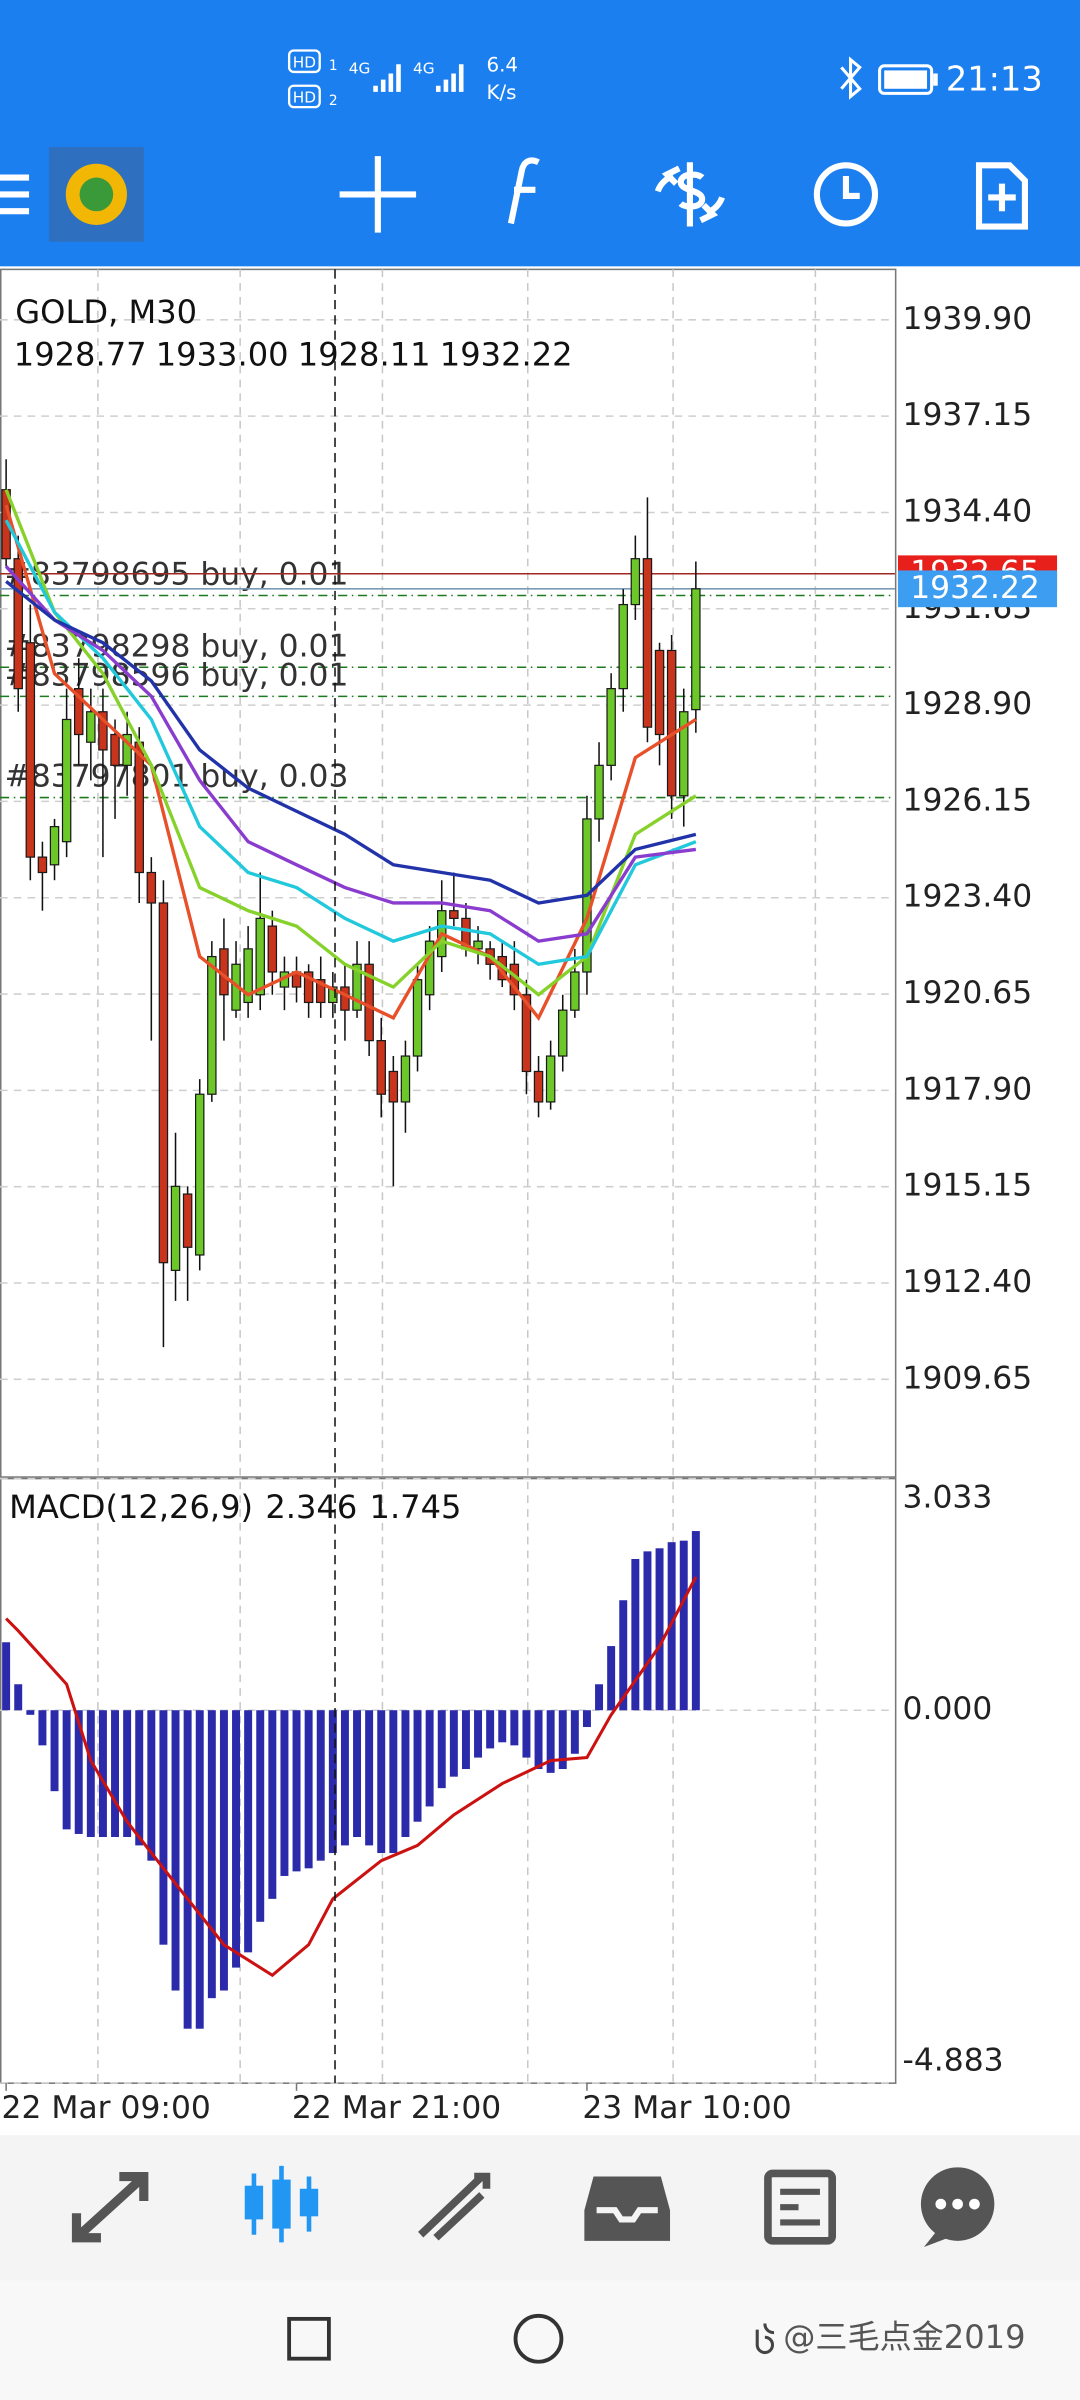 This screenshot has width=1080, height=2400. Describe the element at coordinates (627, 2208) in the screenshot. I see `history-tab` at that location.